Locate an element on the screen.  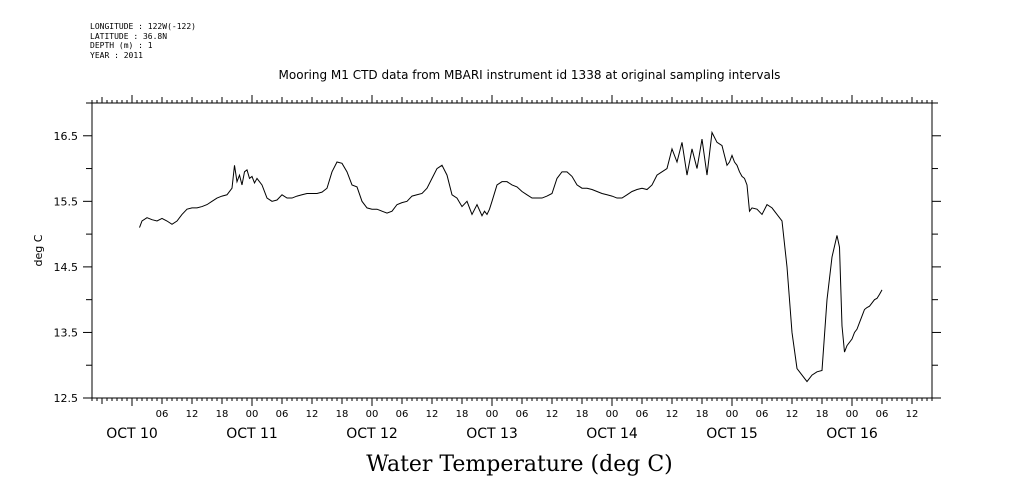
day-label: OCT 13 is located at coordinates (492, 434).